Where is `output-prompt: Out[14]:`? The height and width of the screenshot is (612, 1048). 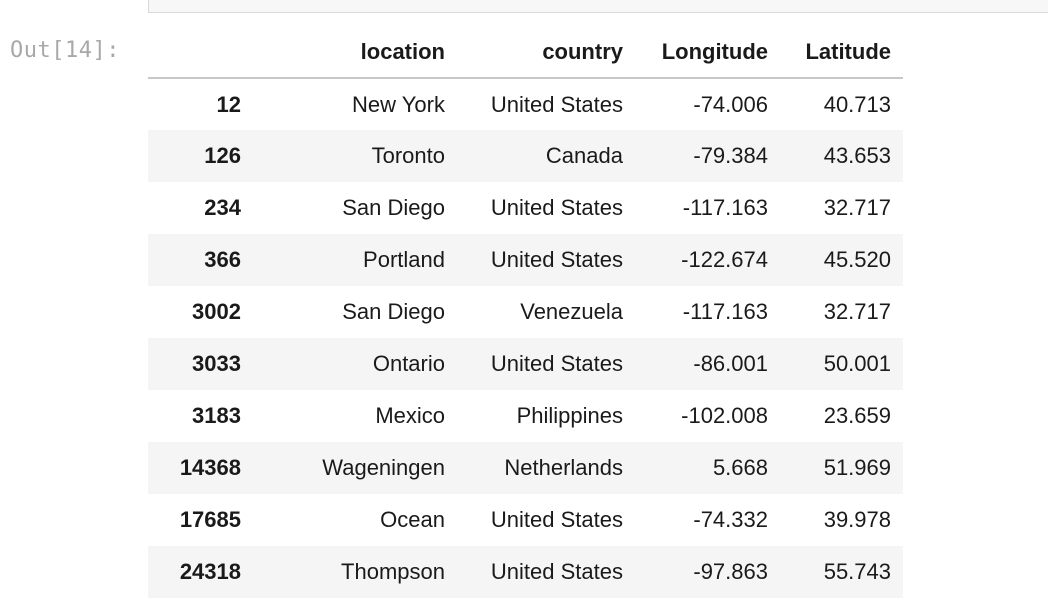
output-prompt: Out[14]: is located at coordinates (65, 50).